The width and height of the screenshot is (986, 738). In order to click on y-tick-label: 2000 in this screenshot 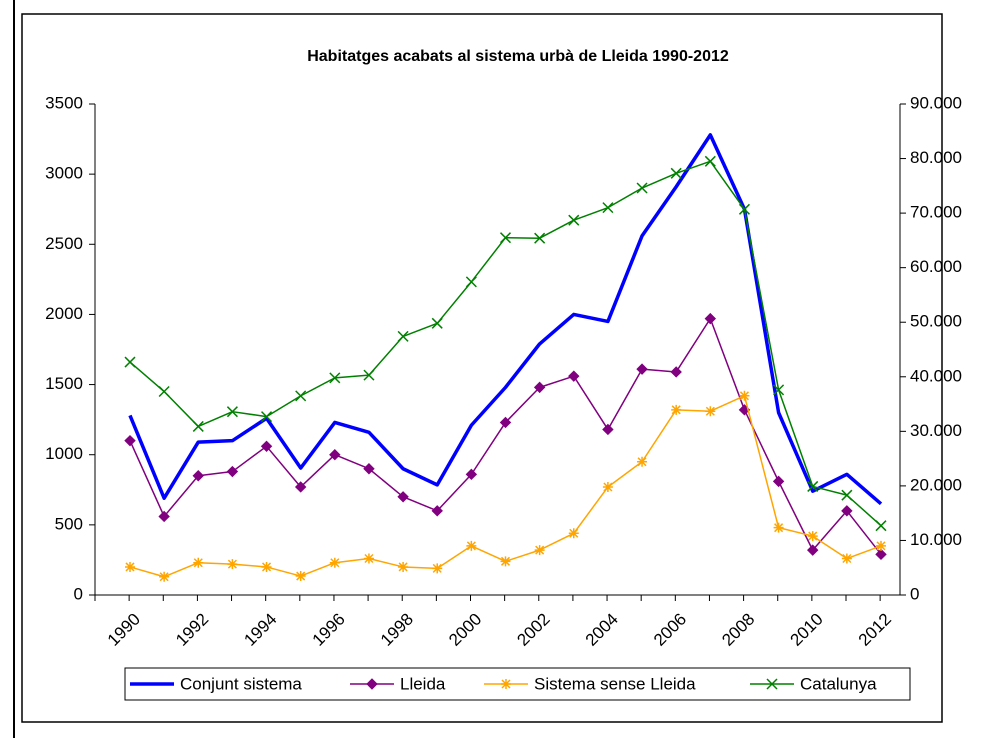, I will do `click(64, 313)`.